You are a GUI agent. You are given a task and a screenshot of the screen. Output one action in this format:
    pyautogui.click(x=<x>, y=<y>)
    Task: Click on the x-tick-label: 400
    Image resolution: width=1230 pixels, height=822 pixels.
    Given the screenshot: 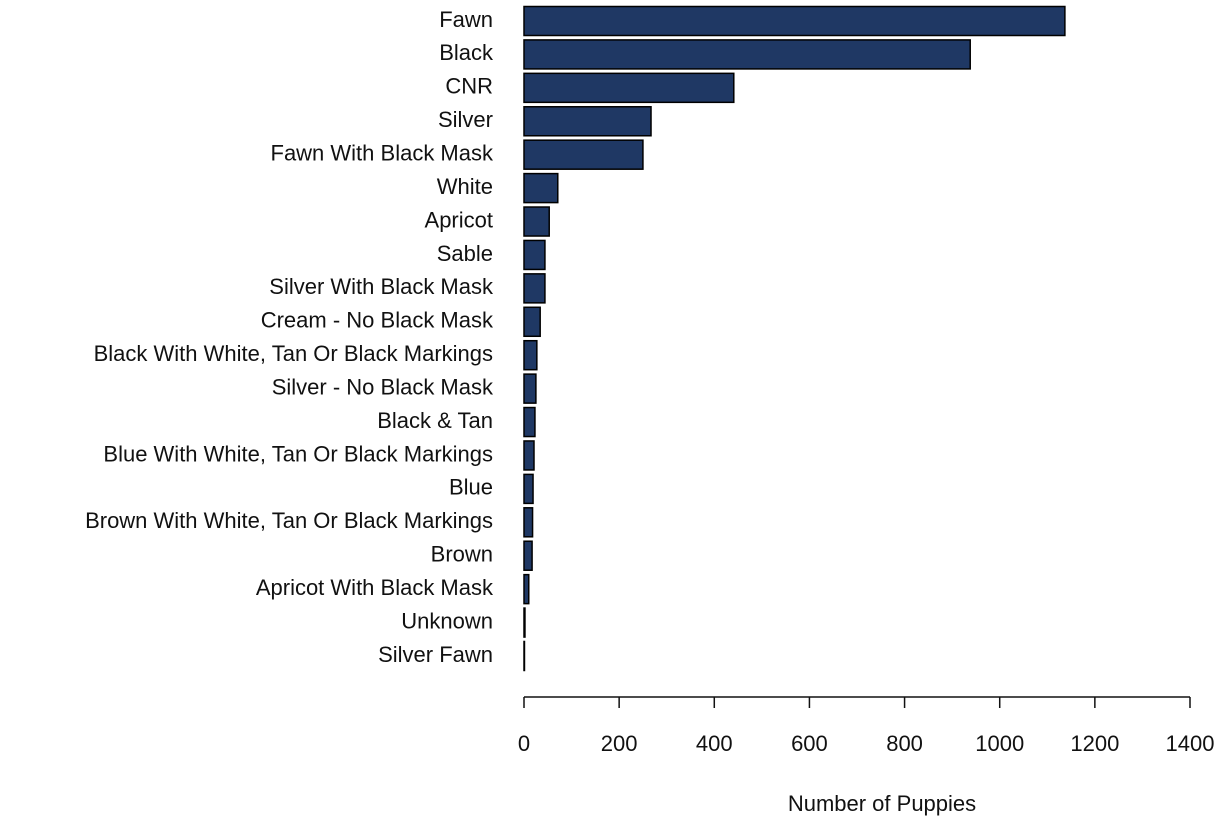 What is the action you would take?
    pyautogui.click(x=714, y=743)
    